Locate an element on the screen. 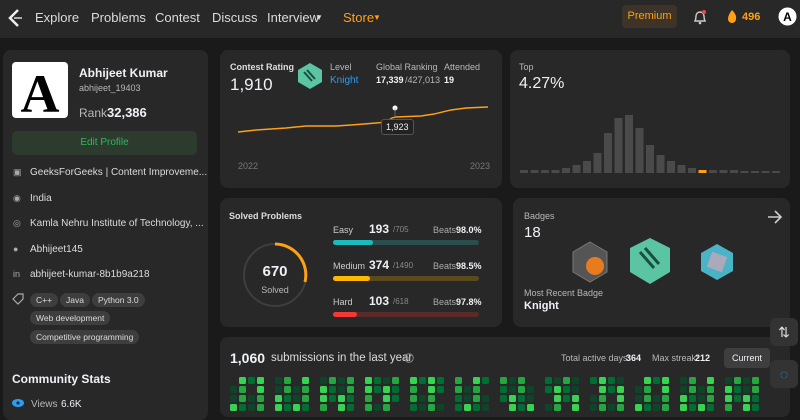  top: 4.27% is located at coordinates (542, 83).